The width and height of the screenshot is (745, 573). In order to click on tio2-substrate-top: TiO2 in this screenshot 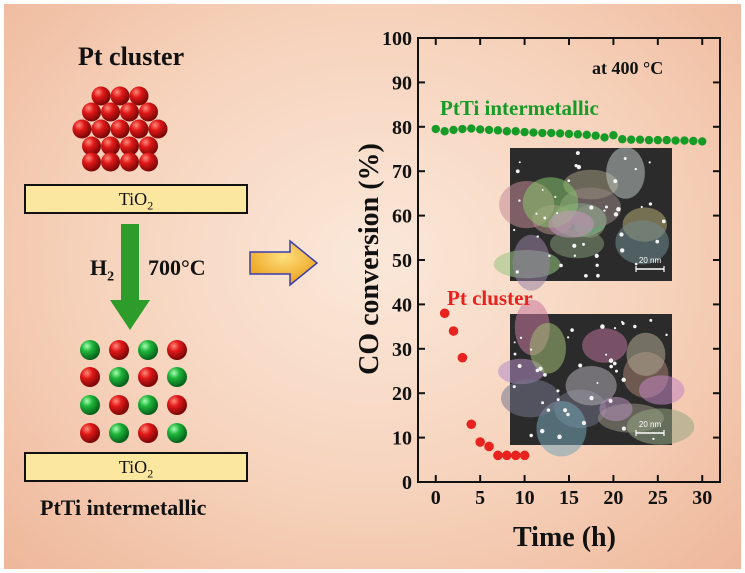, I will do `click(136, 199)`.